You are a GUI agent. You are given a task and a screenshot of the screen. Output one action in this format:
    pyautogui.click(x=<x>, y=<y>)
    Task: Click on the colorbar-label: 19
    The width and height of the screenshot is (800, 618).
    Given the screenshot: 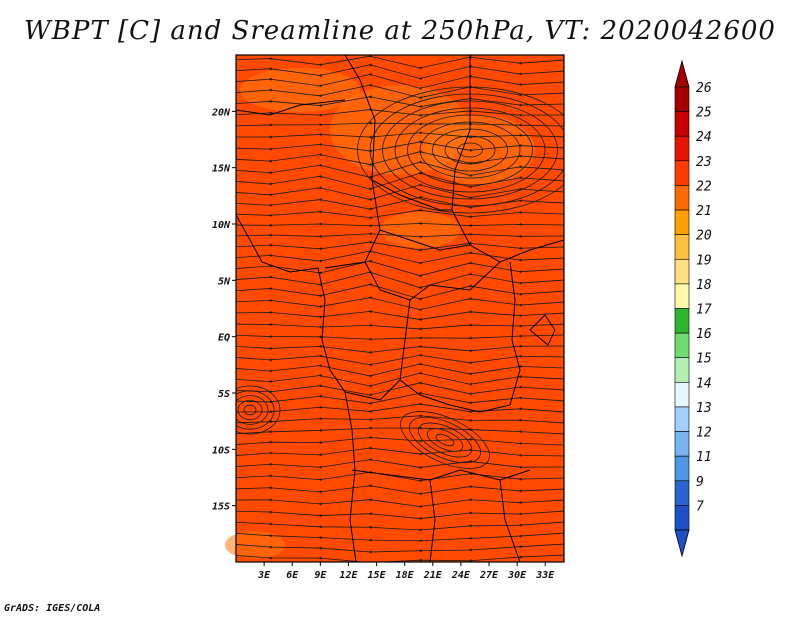 What is the action you would take?
    pyautogui.click(x=704, y=260)
    